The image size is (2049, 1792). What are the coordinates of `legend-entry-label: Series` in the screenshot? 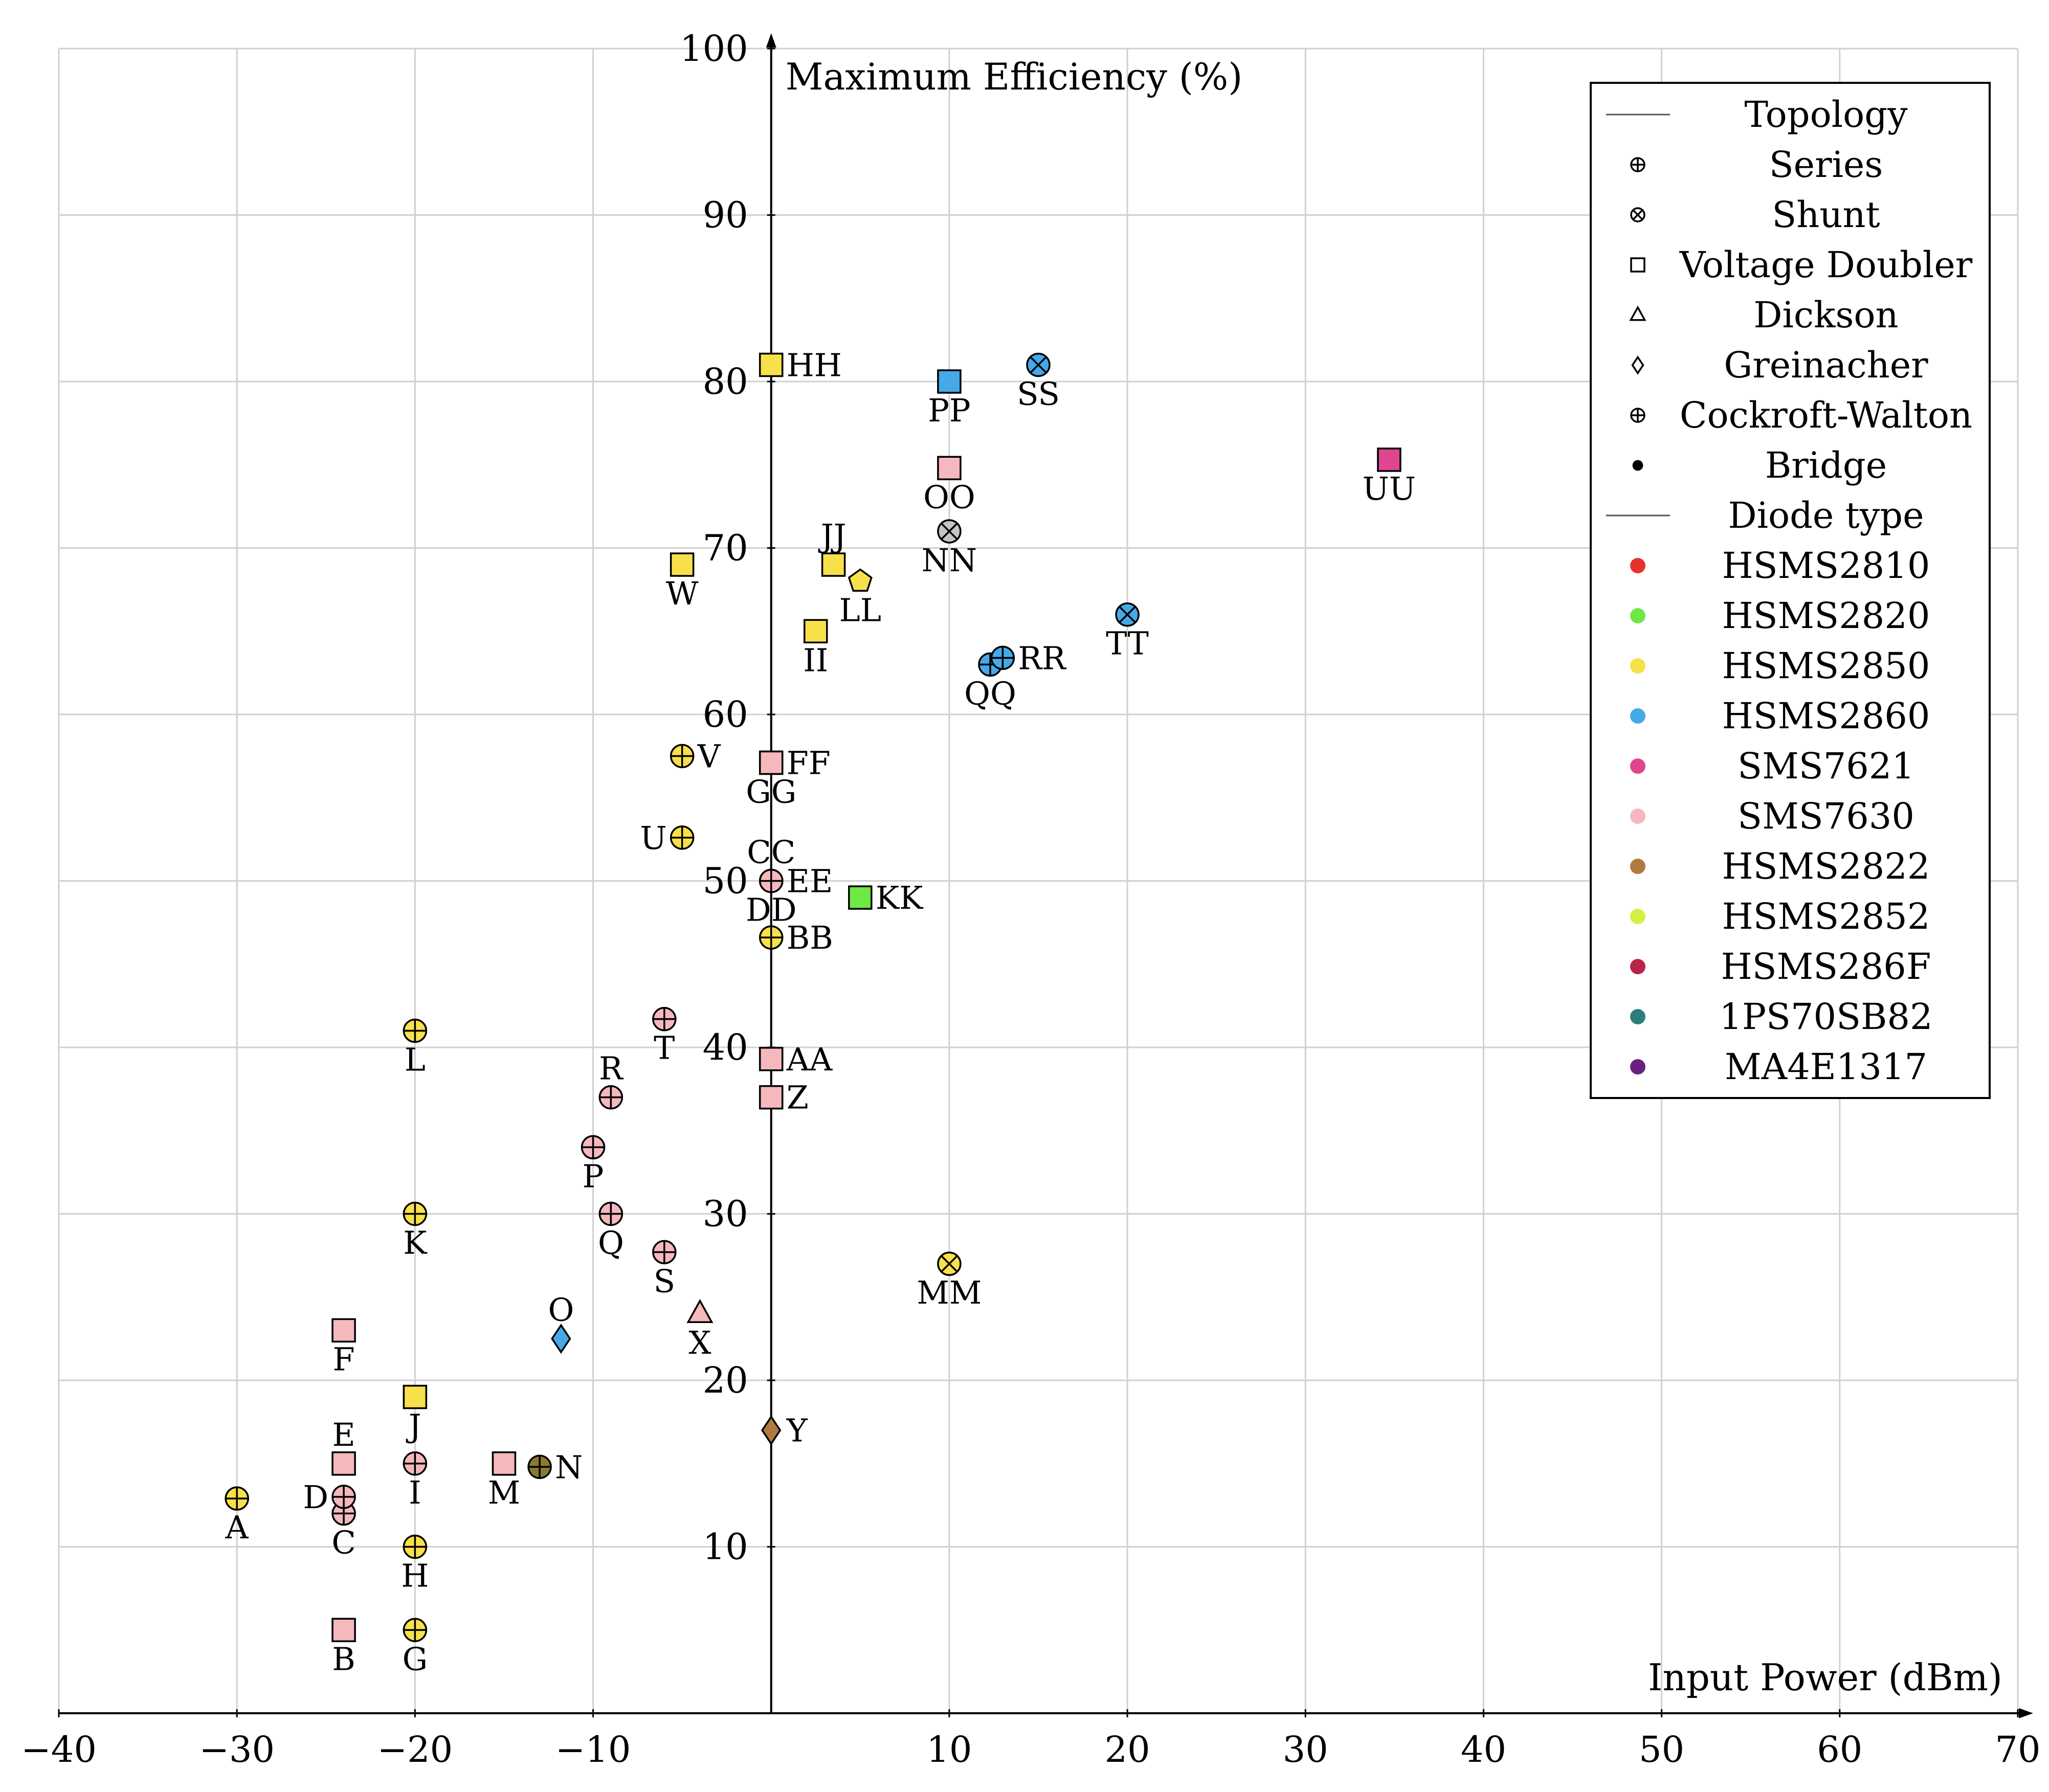 It's located at (1826, 165).